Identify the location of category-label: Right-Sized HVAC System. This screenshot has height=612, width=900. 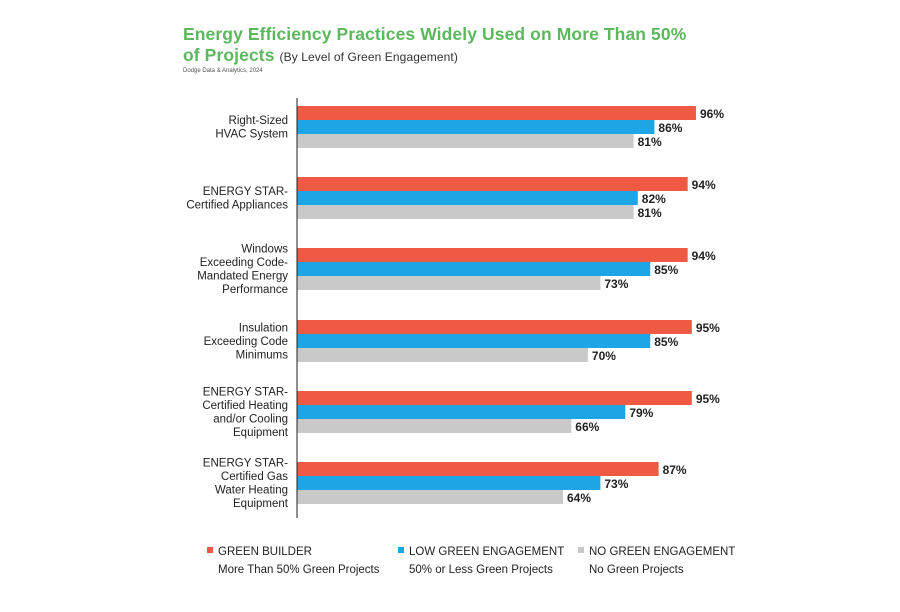
(251, 128).